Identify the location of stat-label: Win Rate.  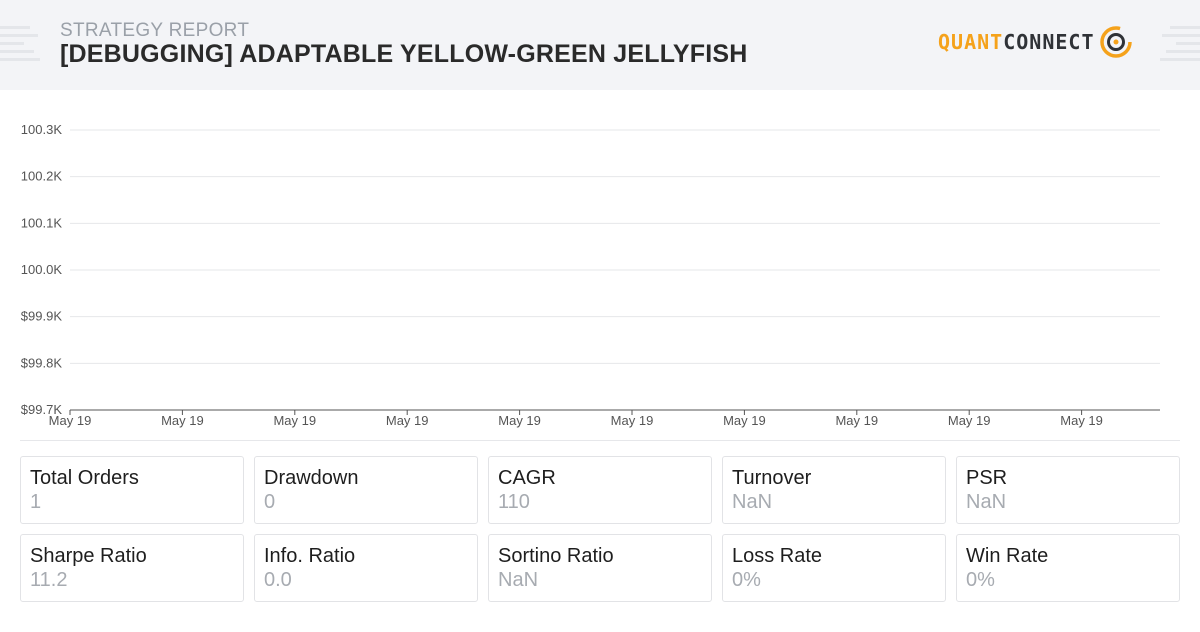
(1007, 556).